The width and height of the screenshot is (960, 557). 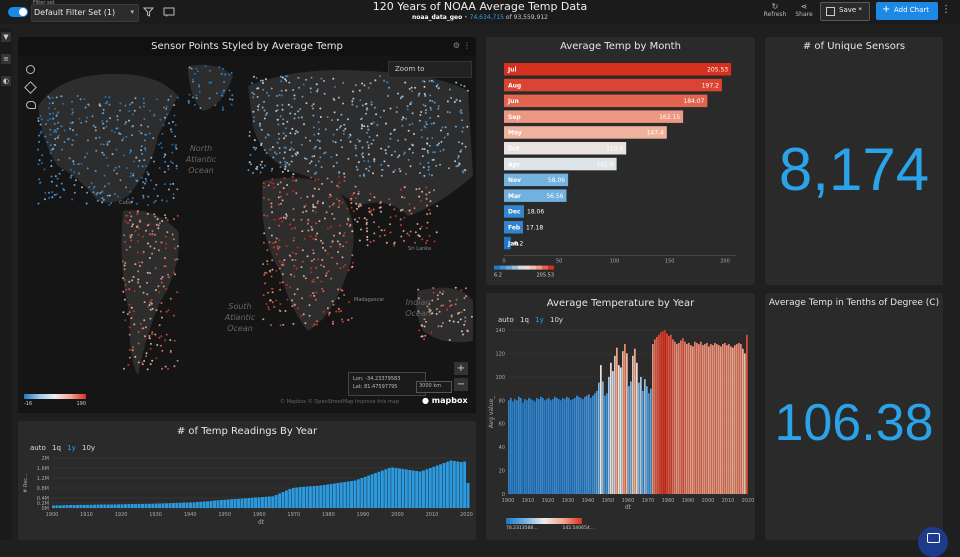 I want to click on filter-panel-icon: ▼, so click(x=6, y=37).